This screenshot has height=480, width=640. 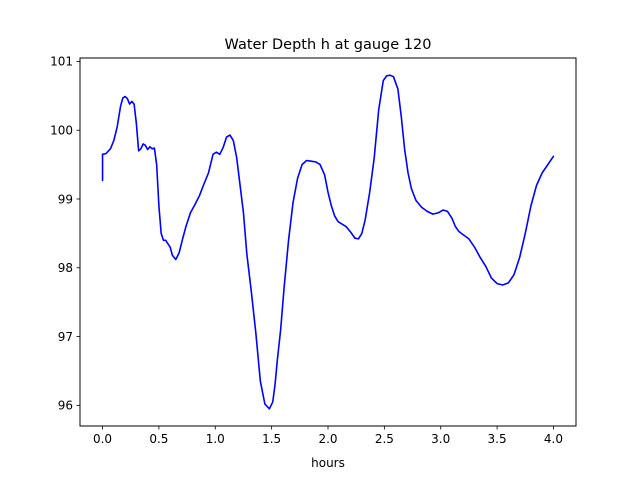 What do you see at coordinates (440, 439) in the screenshot?
I see `x-tick-label: 3.0` at bounding box center [440, 439].